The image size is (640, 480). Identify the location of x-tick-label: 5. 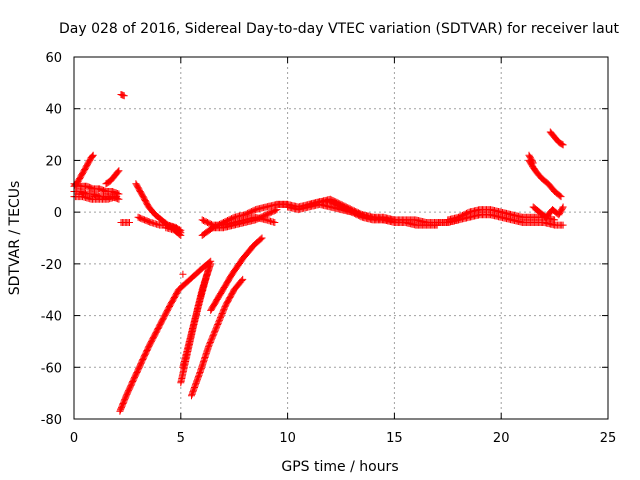
(181, 438).